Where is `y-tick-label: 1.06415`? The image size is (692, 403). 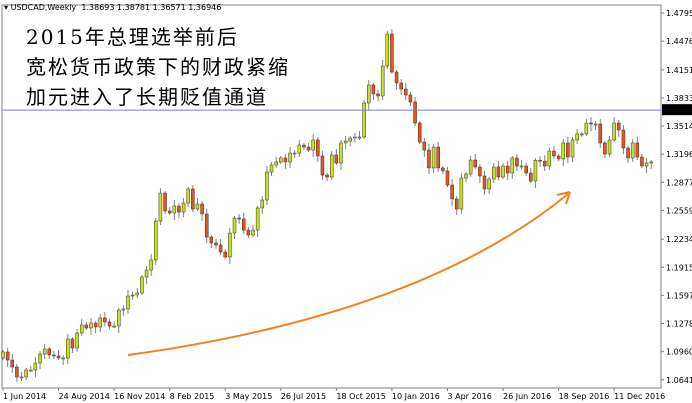 y-tick-label: 1.06415 is located at coordinates (679, 380).